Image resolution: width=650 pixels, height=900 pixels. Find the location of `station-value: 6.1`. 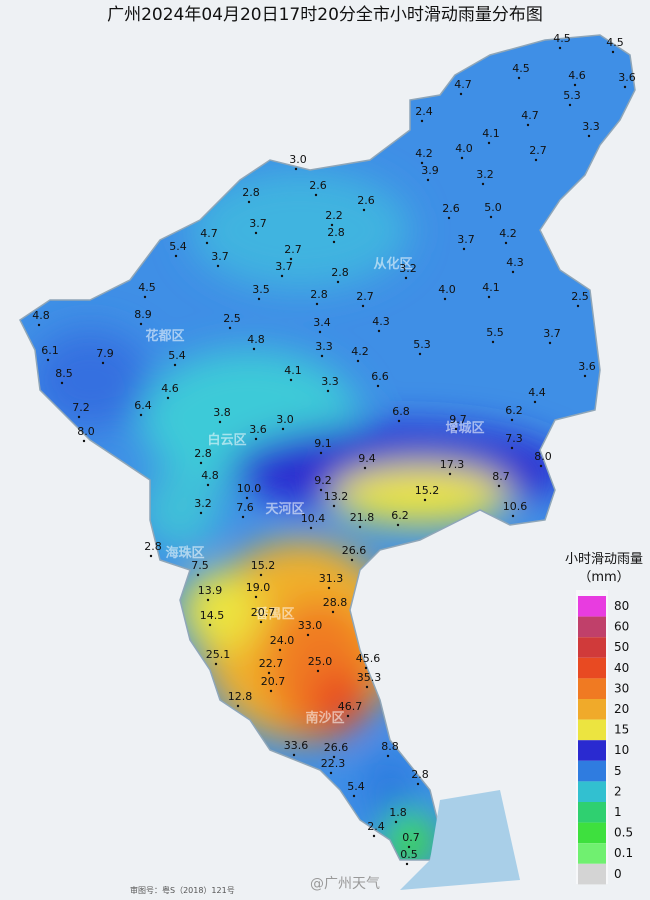

station-value: 6.1 is located at coordinates (50, 350).